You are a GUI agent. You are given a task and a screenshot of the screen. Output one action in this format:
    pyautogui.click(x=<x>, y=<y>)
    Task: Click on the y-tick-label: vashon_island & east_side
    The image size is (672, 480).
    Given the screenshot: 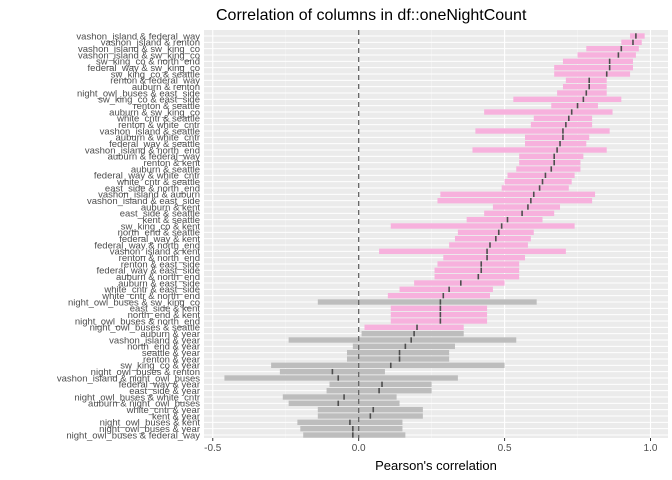 What is the action you would take?
    pyautogui.click(x=143, y=201)
    